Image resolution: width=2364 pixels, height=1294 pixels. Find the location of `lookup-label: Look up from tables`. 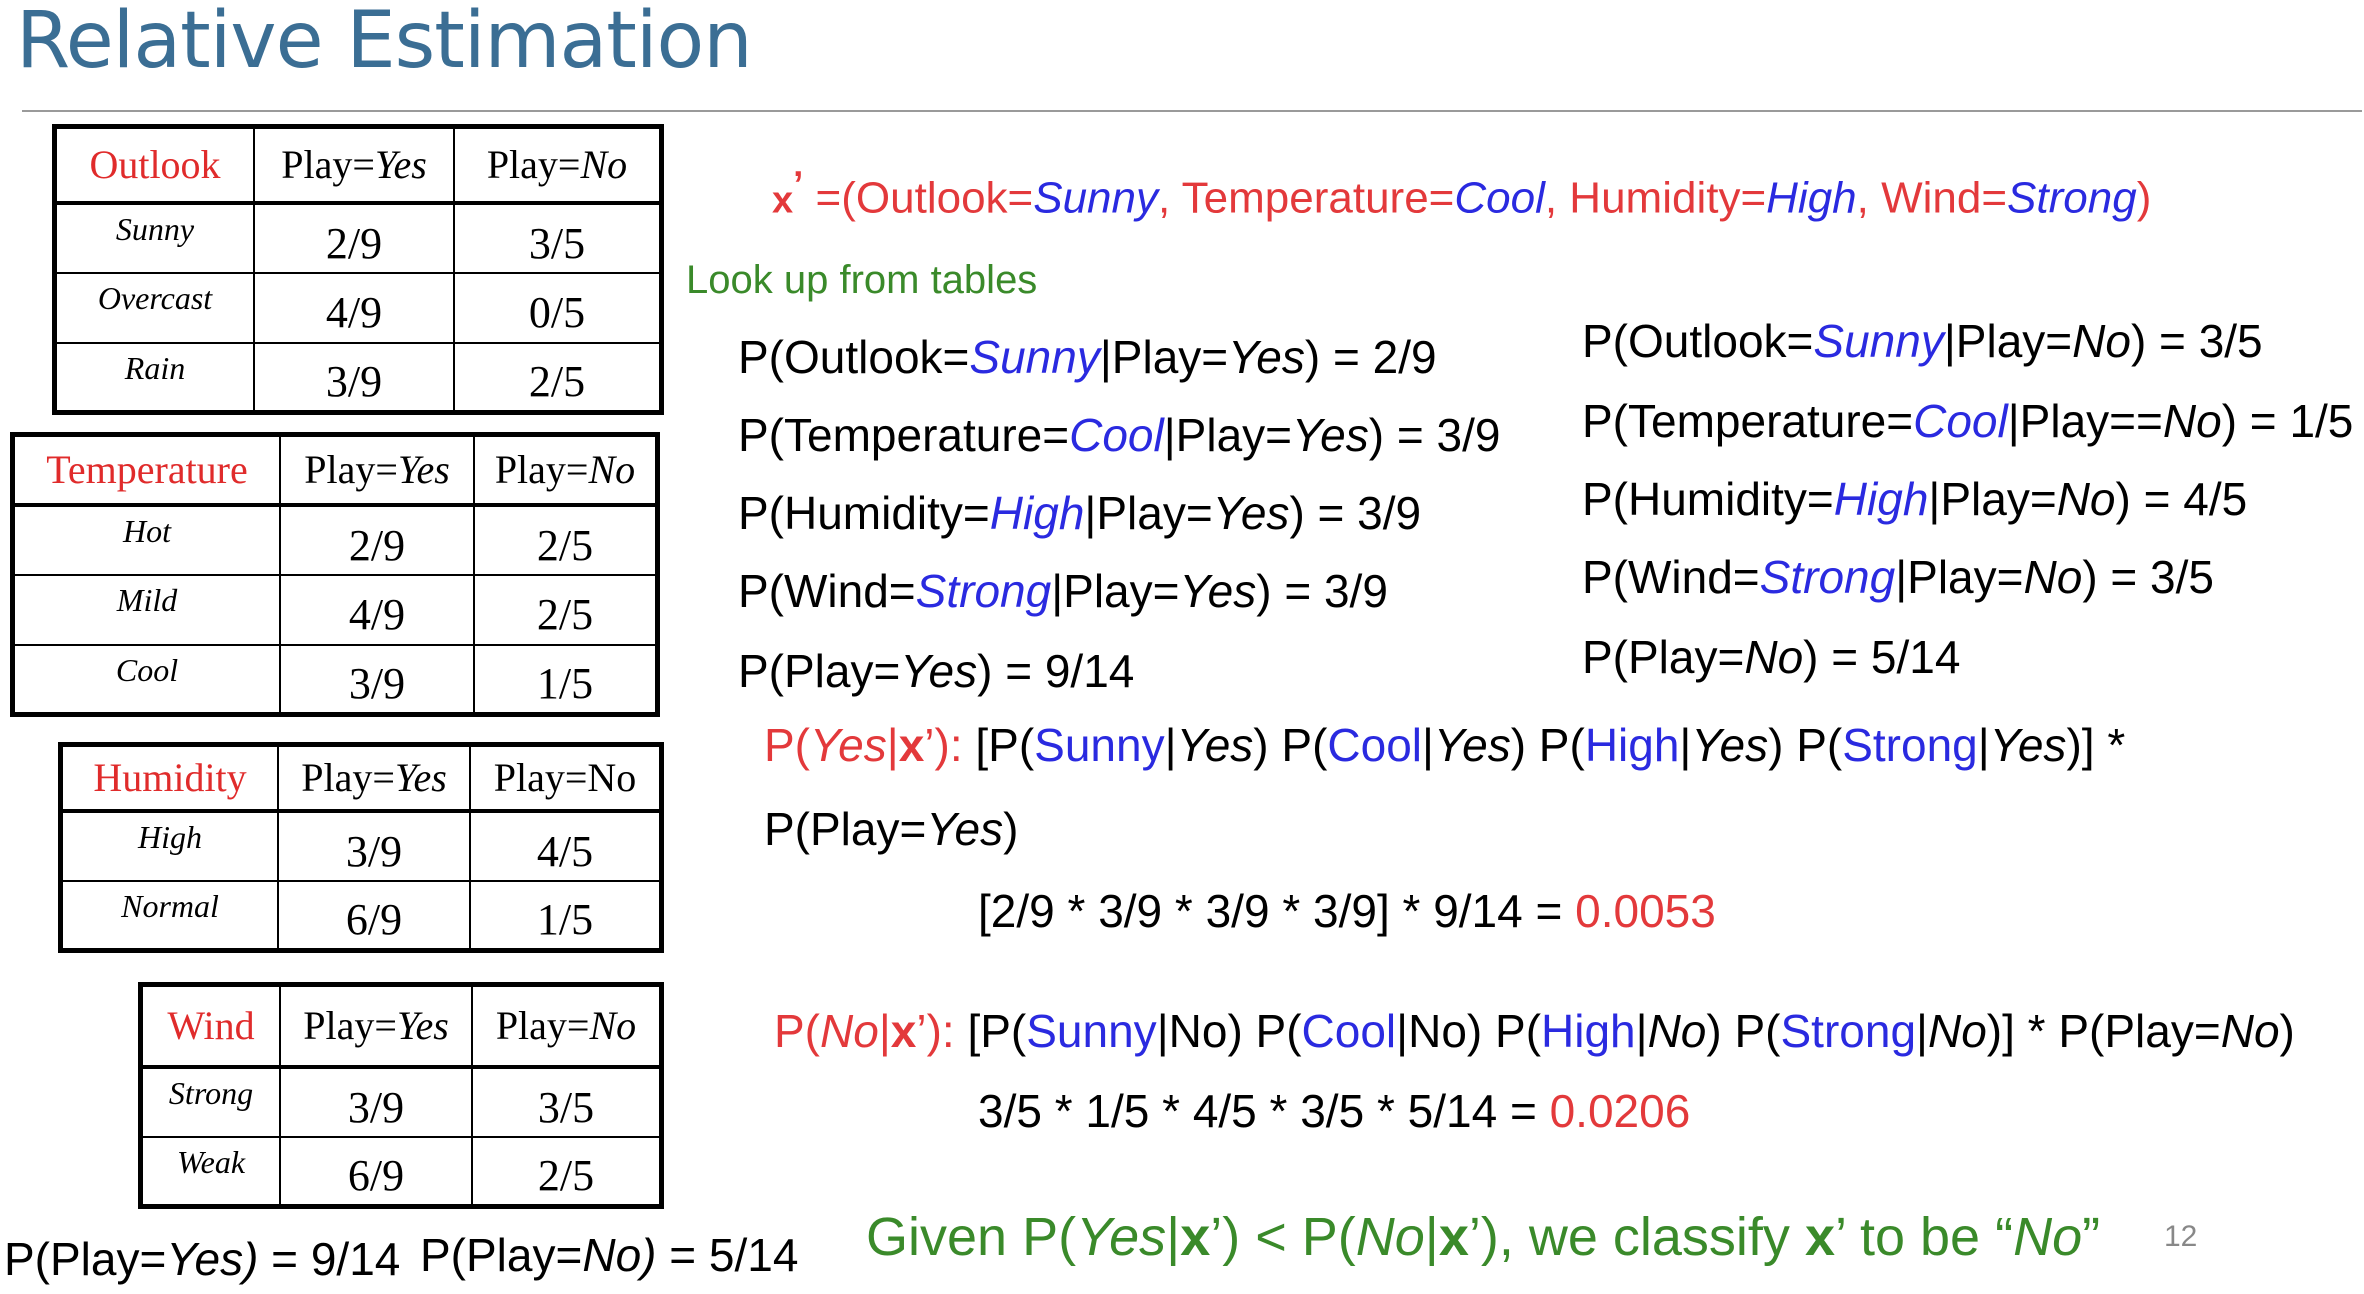

lookup-label: Look up from tables is located at coordinates (862, 280).